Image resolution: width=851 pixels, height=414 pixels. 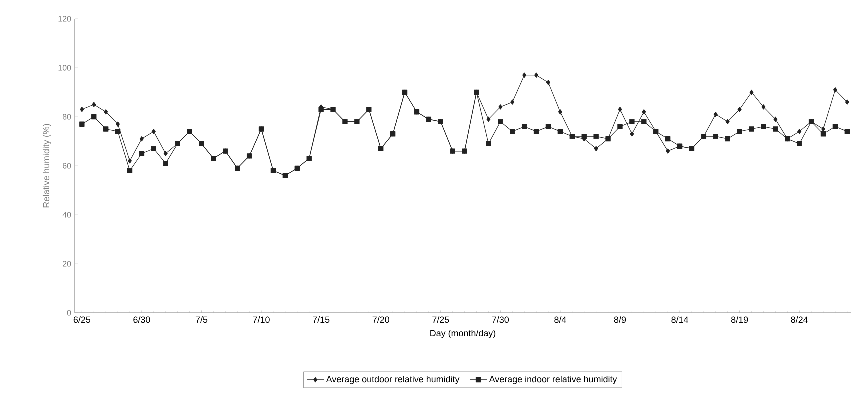 What do you see at coordinates (202, 320) in the screenshot?
I see `x-tick-label: 7/5` at bounding box center [202, 320].